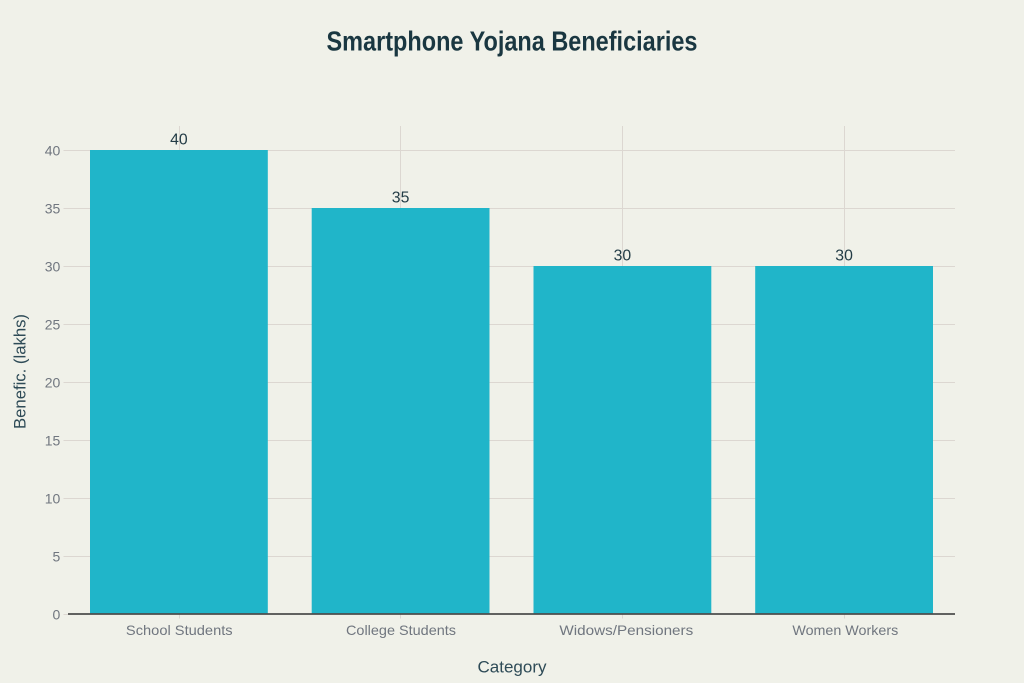  Describe the element at coordinates (512, 666) in the screenshot. I see `svg-text: Category` at that location.